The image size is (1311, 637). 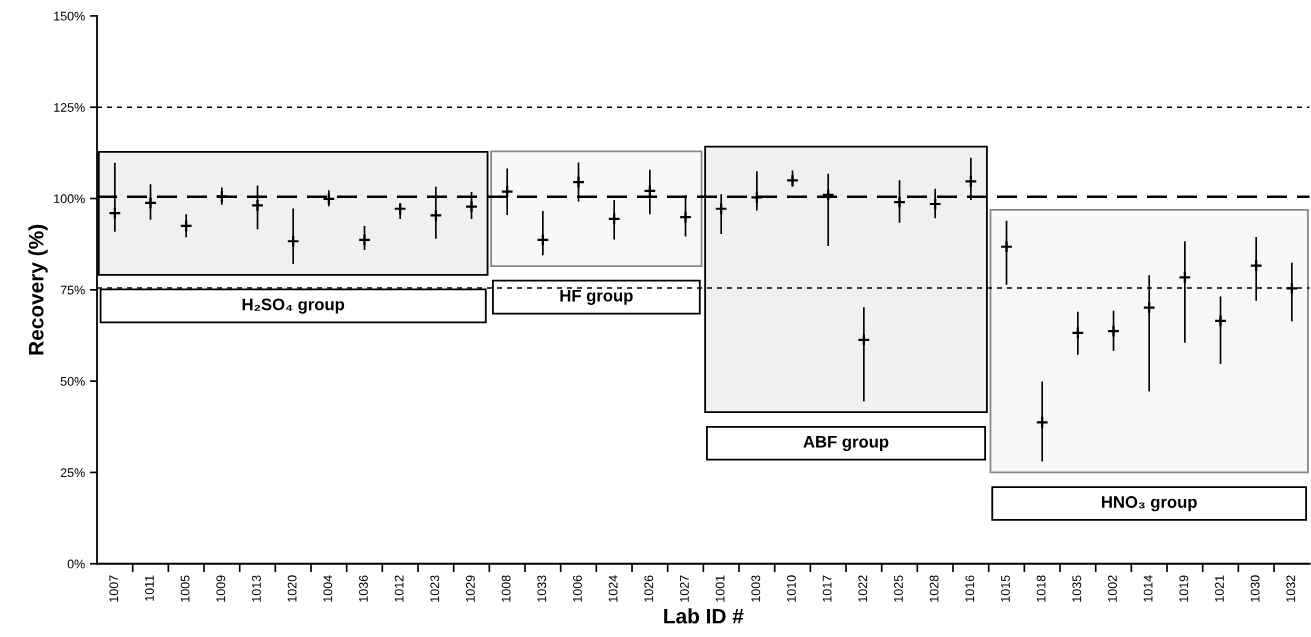 I want to click on x-tick-label: 1022, so click(x=863, y=588).